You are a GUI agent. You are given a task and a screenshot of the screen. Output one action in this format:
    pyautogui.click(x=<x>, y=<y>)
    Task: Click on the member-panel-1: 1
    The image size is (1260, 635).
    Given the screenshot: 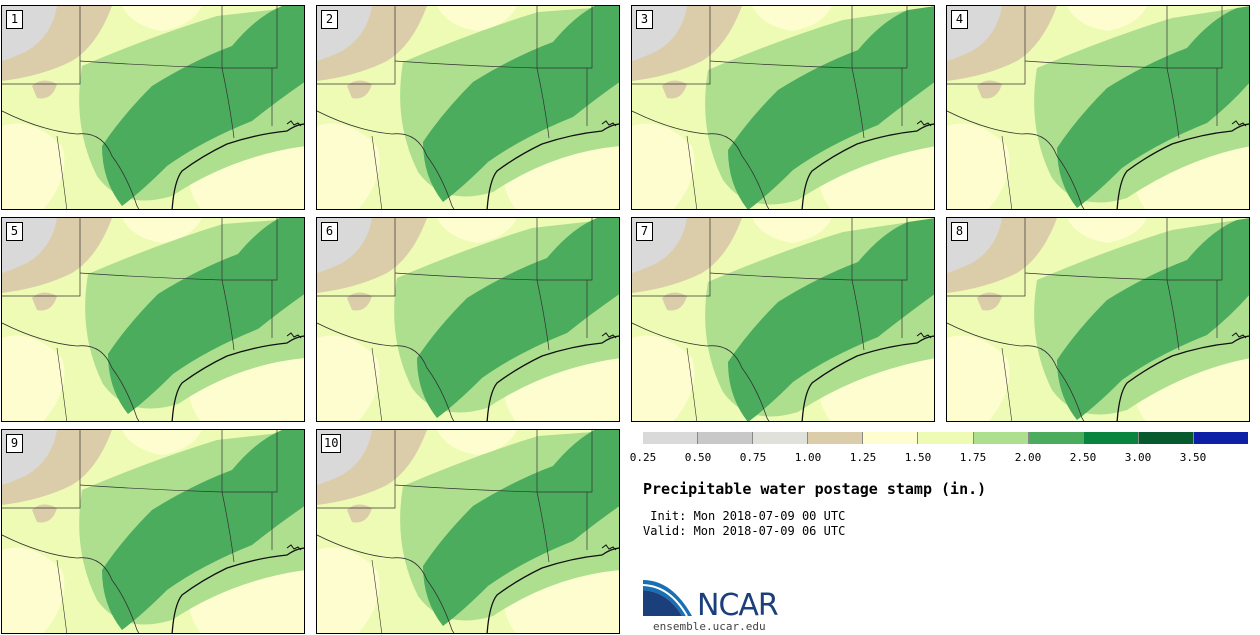 What is the action you would take?
    pyautogui.click(x=153, y=107)
    